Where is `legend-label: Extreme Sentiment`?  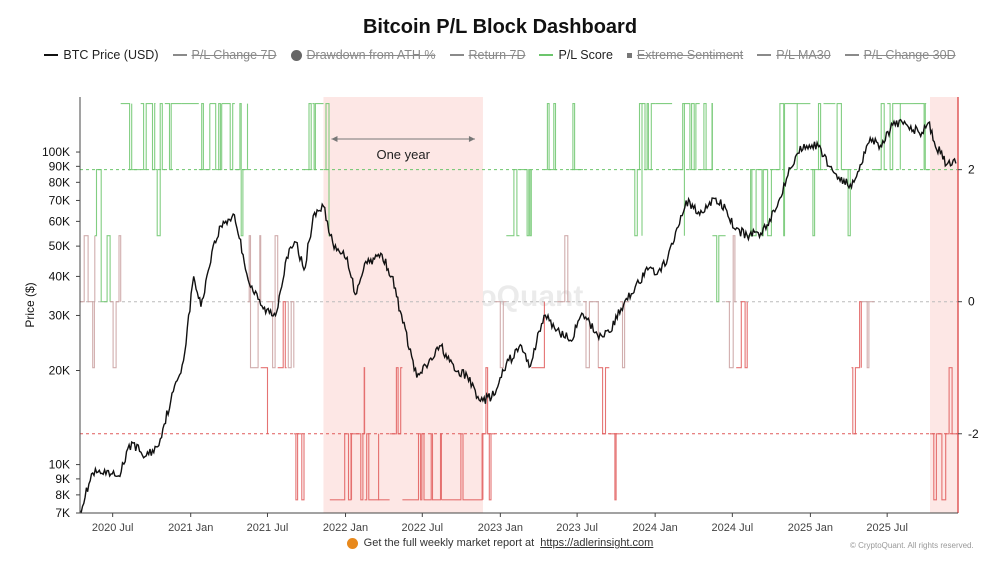
legend-label: Extreme Sentiment is located at coordinates (690, 55).